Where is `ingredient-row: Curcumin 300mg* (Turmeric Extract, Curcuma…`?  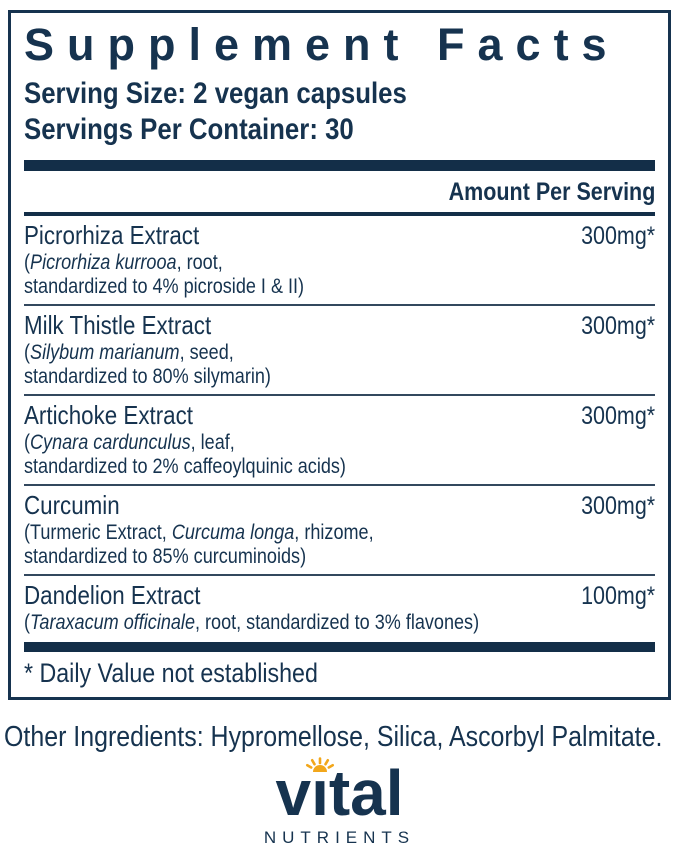 ingredient-row: Curcumin 300mg* (Turmeric Extract, Curcuma… is located at coordinates (339, 531).